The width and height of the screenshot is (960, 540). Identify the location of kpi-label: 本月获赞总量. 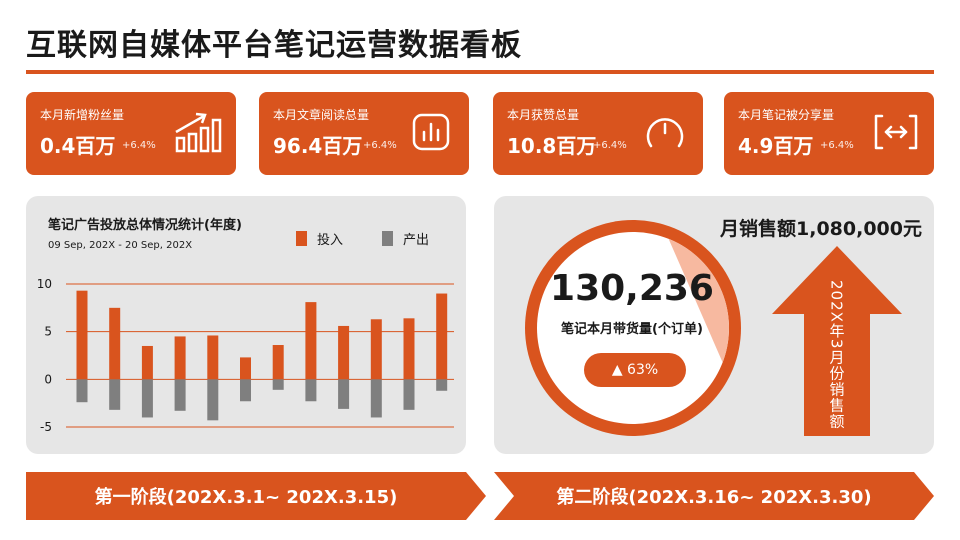
(543, 115).